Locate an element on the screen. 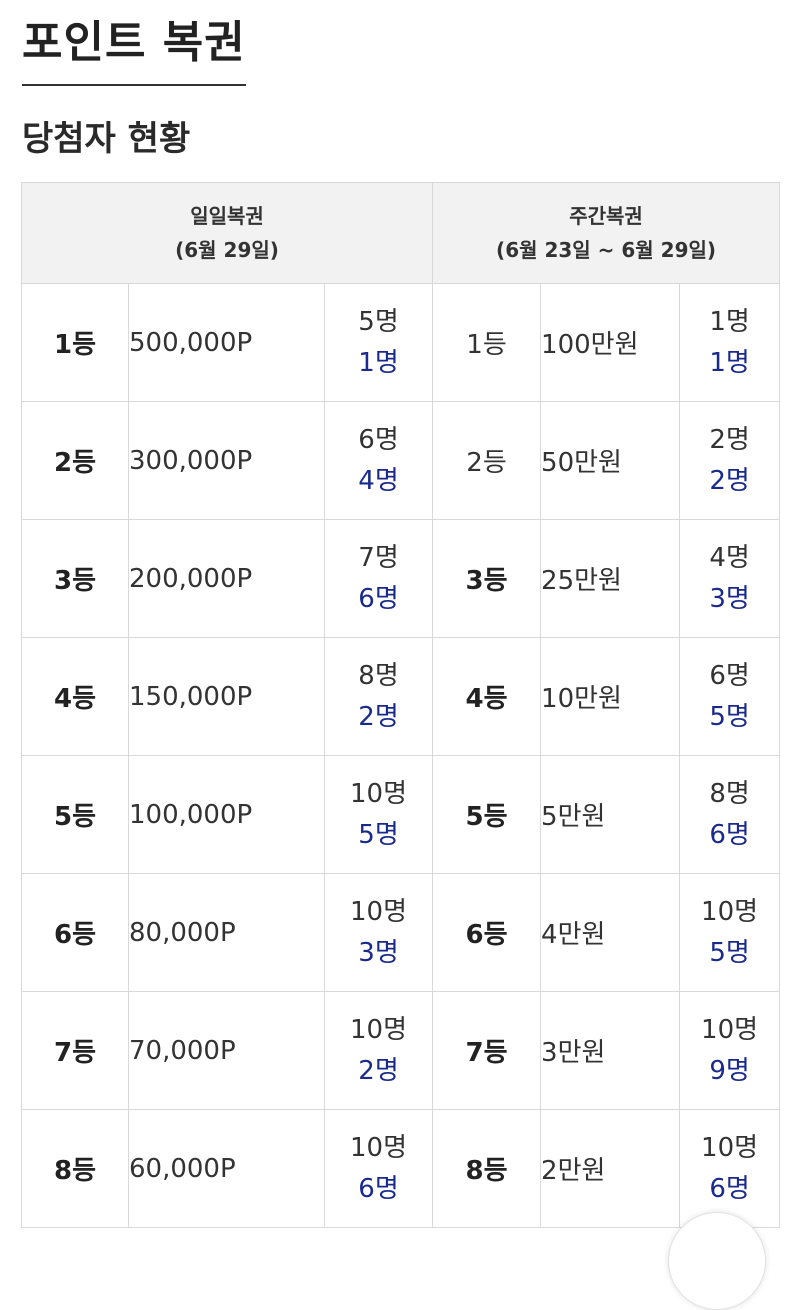 This screenshot has width=800, height=1310. daily-rank: 2등 is located at coordinates (75, 460).